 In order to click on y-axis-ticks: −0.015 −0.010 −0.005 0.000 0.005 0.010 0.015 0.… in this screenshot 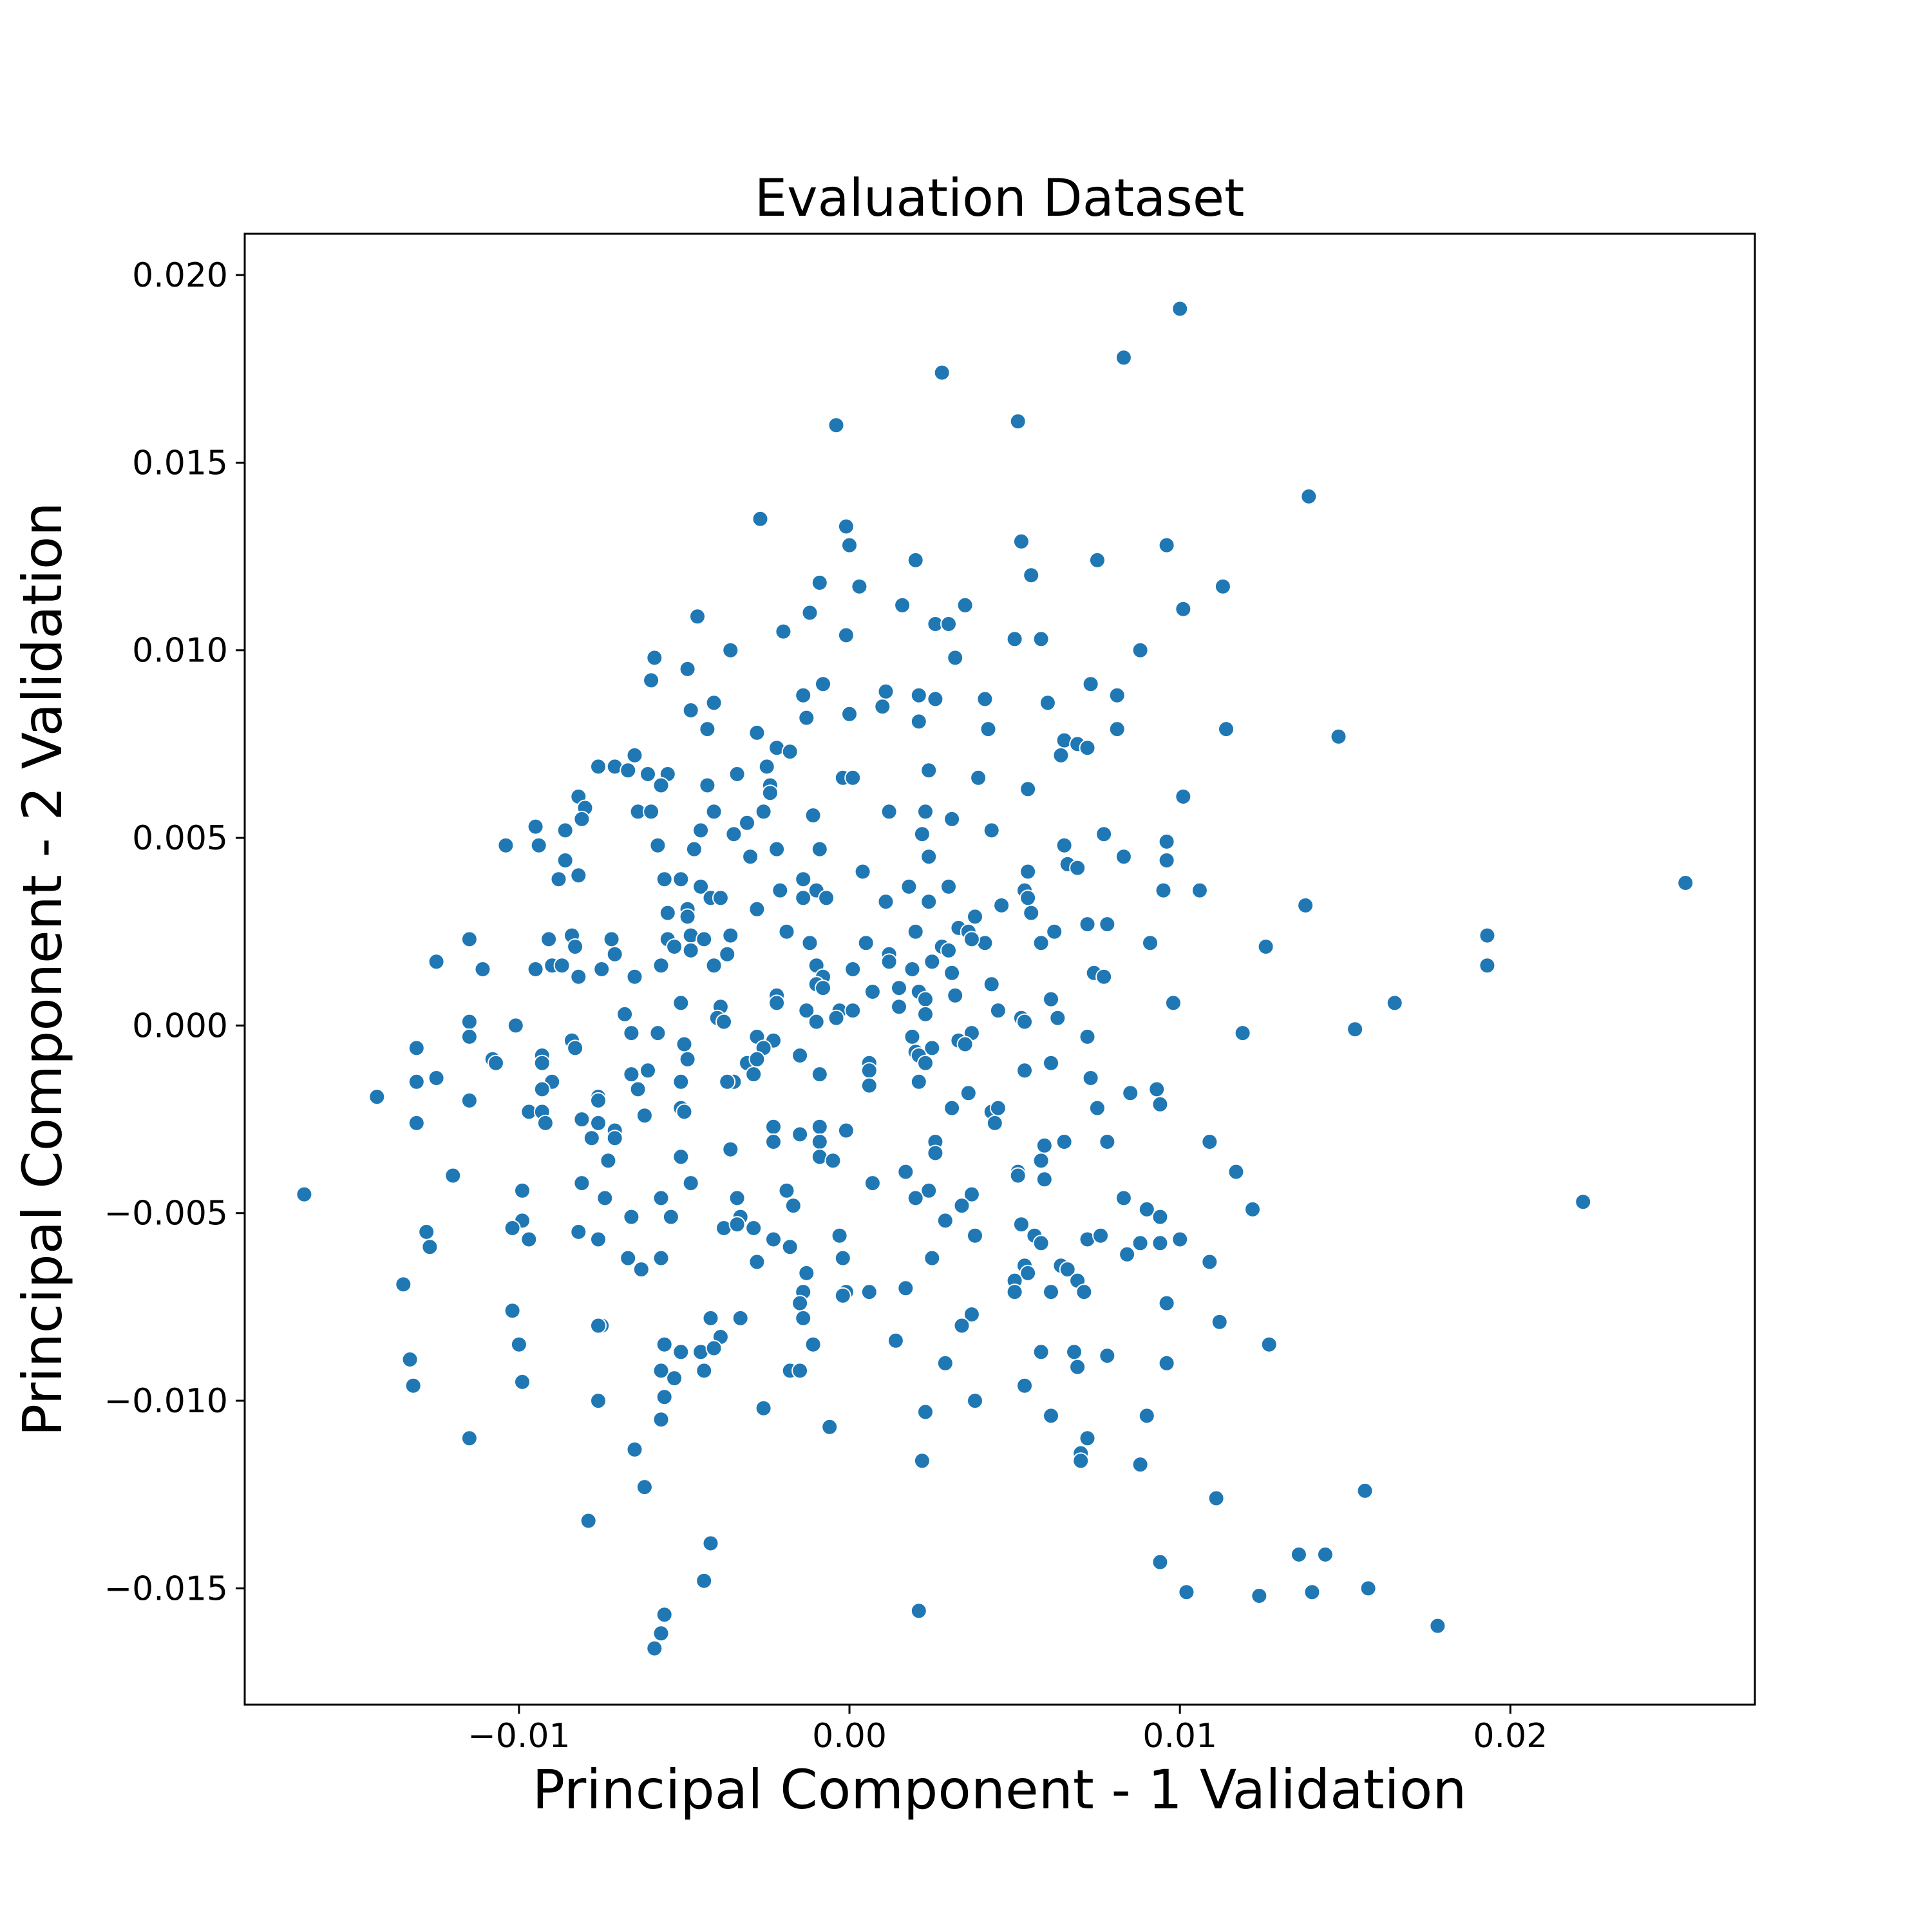, I will do `click(175, 932)`.